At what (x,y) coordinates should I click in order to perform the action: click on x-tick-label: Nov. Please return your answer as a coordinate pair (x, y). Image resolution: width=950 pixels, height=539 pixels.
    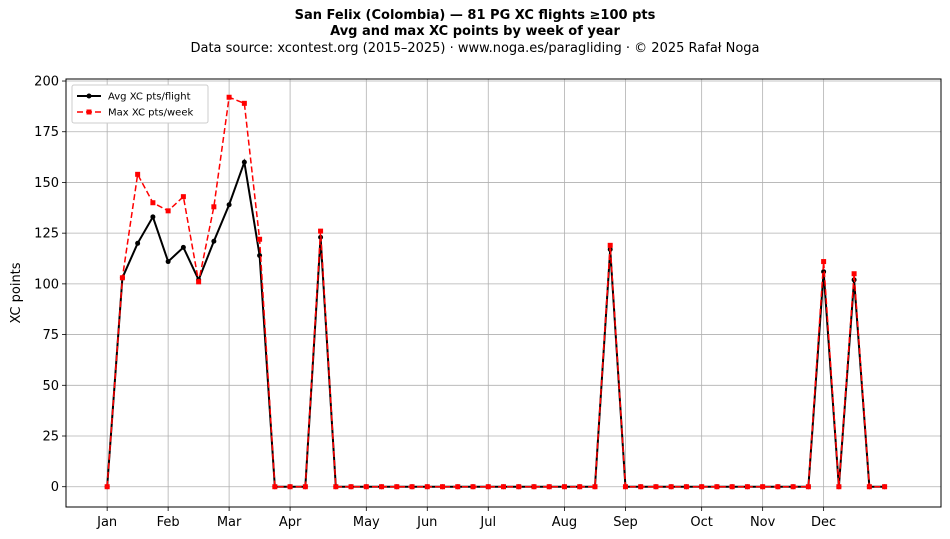
    Looking at the image, I should click on (763, 522).